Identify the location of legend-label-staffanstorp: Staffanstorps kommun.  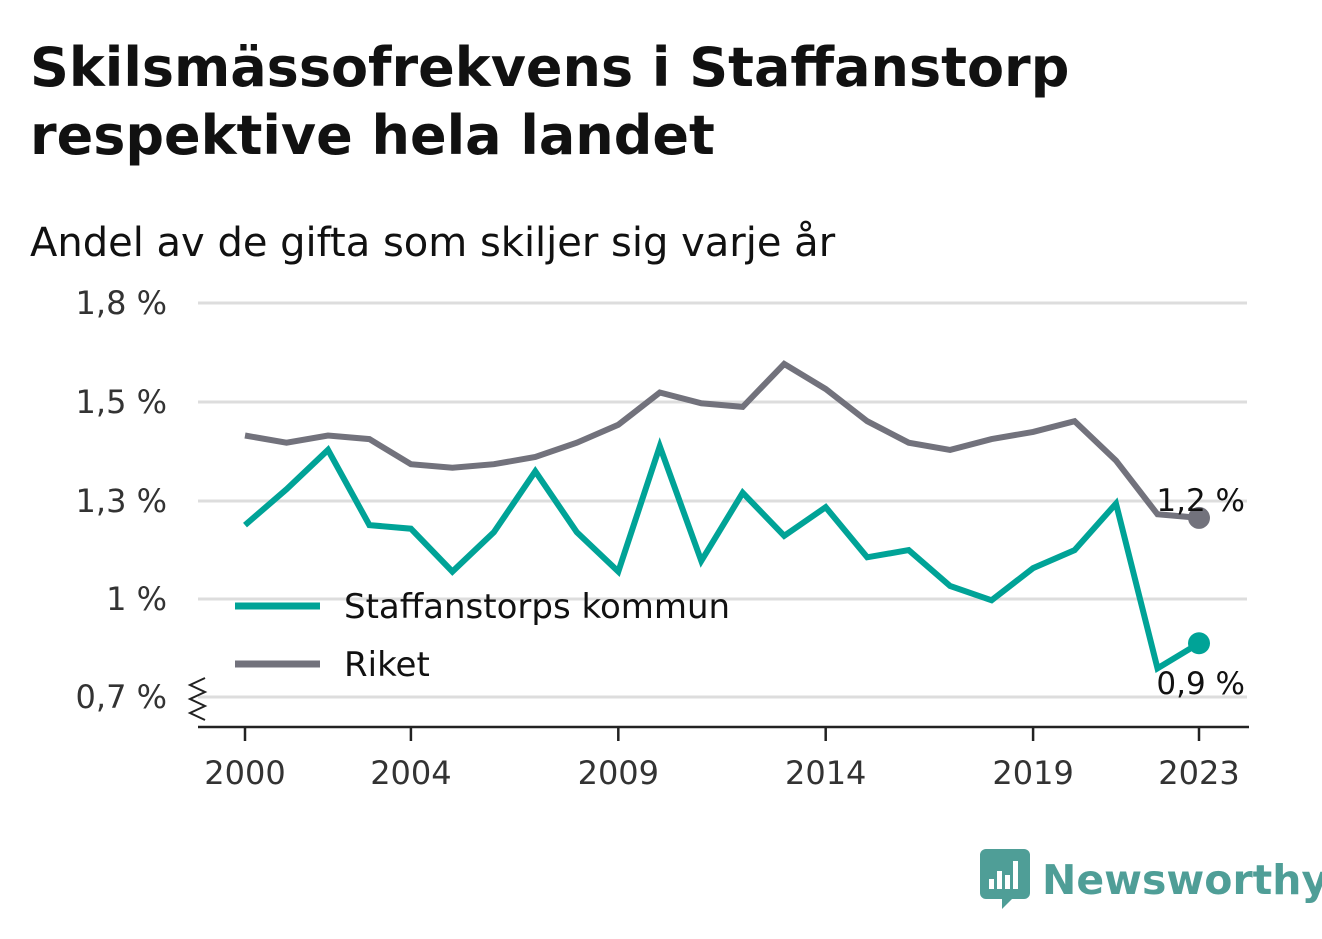
(537, 607).